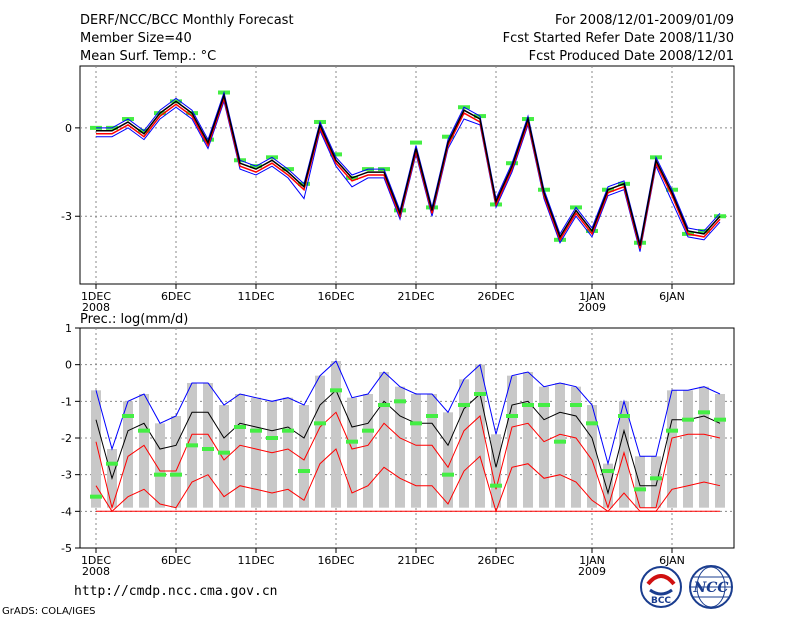  What do you see at coordinates (176, 591) in the screenshot?
I see `source-url: http://cmdp.ncc.cma.gov.cn` at bounding box center [176, 591].